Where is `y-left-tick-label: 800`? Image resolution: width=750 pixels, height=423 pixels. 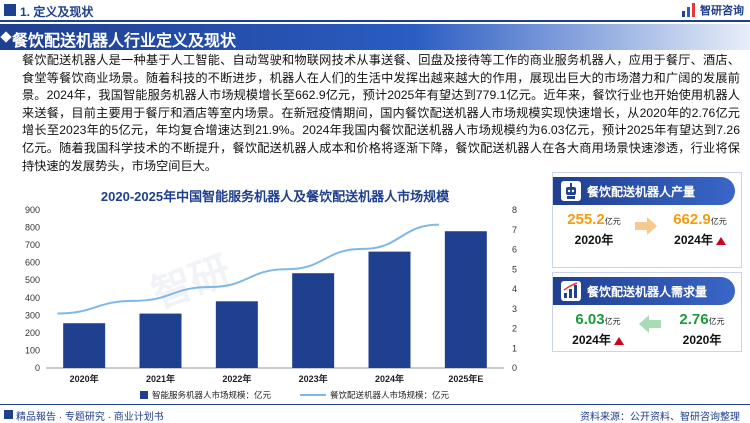
y-left-tick-label: 800 is located at coordinates (32, 228).